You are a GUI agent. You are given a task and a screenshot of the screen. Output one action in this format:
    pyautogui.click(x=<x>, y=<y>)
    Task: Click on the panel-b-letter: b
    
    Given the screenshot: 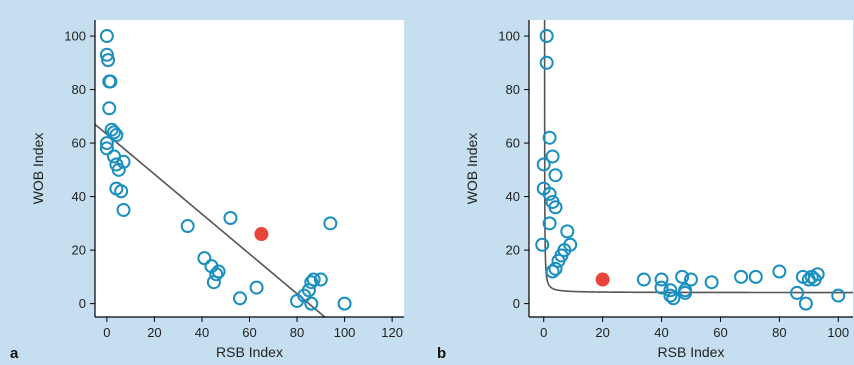 What is the action you would take?
    pyautogui.click(x=442, y=353)
    